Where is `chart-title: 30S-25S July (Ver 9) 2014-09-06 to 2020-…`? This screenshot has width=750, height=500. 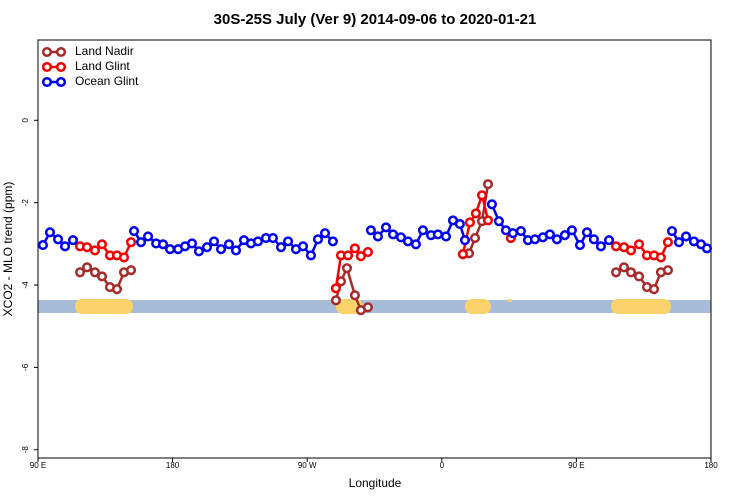 chart-title: 30S-25S July (Ver 9) 2014-09-06 to 2020-… is located at coordinates (375, 19).